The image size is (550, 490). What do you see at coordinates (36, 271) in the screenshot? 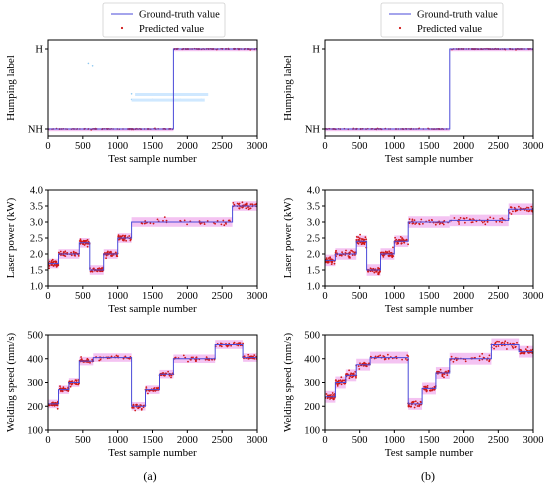
I see `y-tick-label: 1.5` at bounding box center [36, 271].